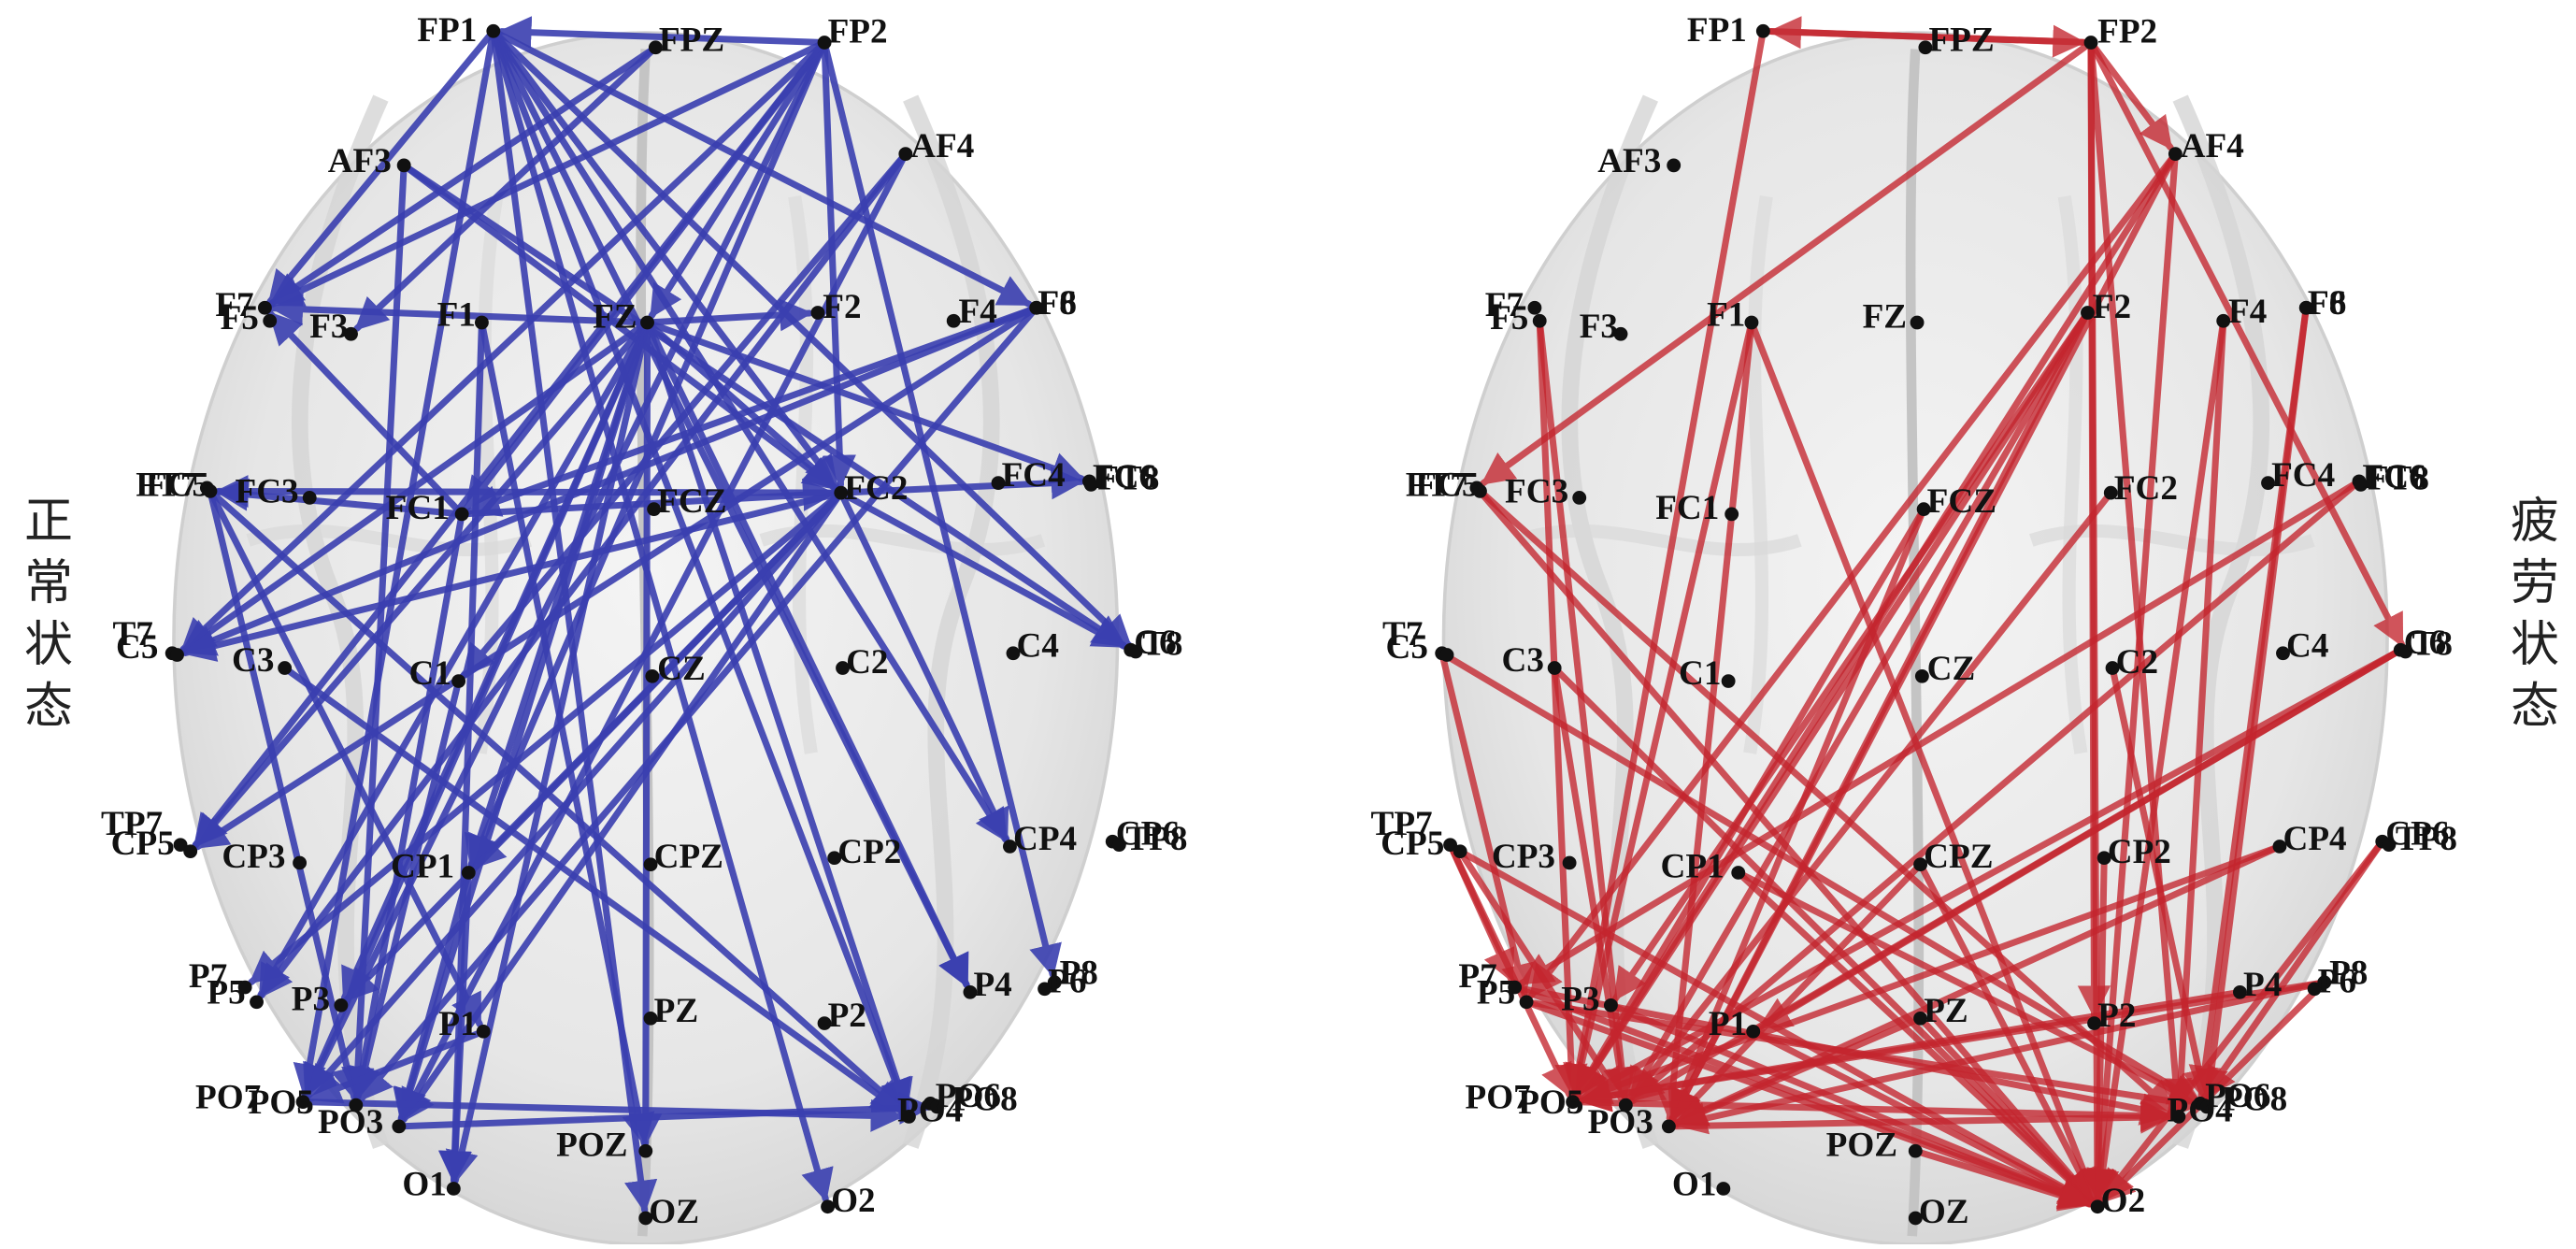  I want to click on electrode-label-o1: O1, so click(1694, 1184).